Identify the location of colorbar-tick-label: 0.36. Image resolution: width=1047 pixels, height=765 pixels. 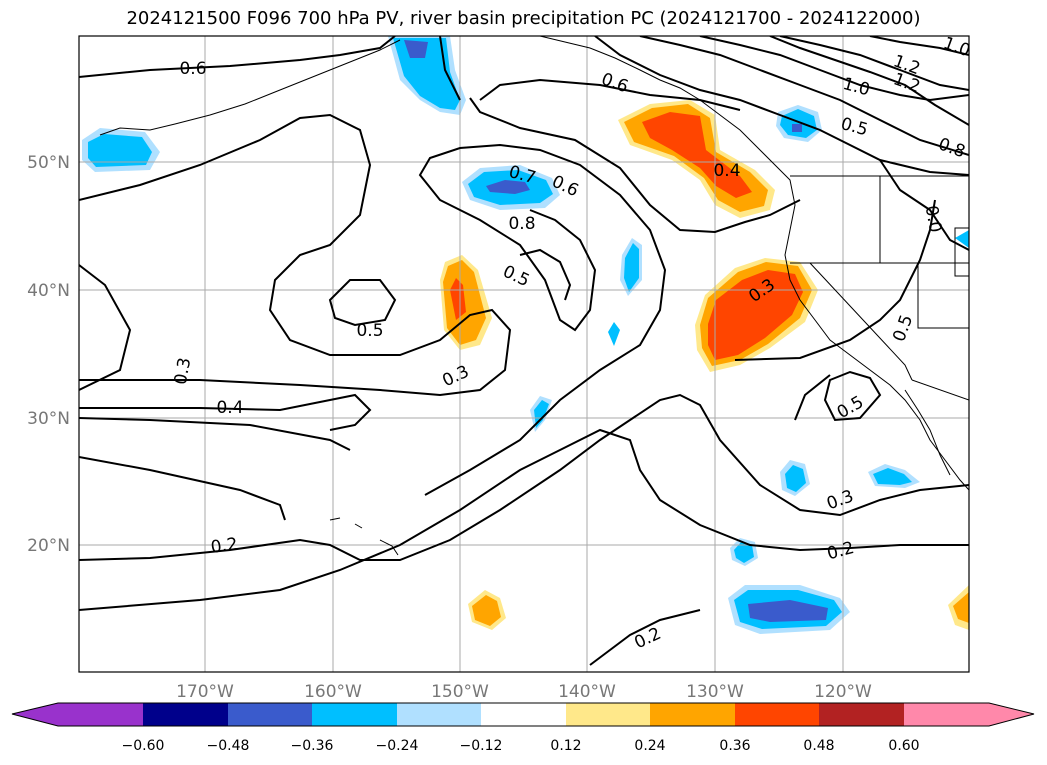
(734, 746).